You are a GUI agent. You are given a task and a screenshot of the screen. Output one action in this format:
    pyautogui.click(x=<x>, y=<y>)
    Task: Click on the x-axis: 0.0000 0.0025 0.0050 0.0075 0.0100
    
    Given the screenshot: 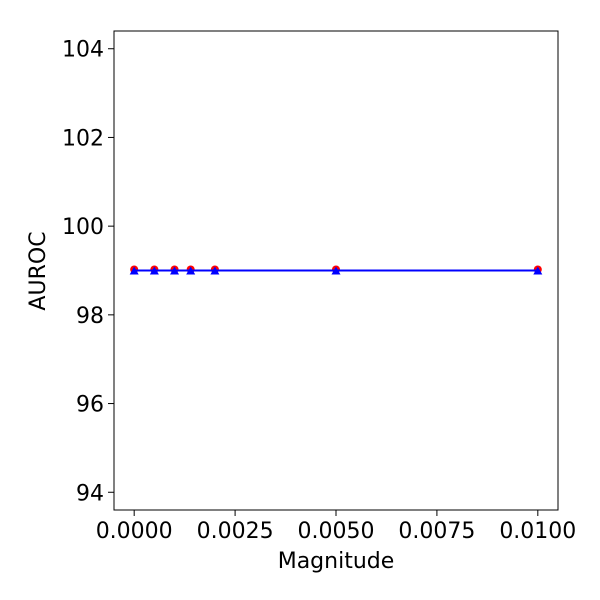 What is the action you would take?
    pyautogui.click(x=336, y=527)
    